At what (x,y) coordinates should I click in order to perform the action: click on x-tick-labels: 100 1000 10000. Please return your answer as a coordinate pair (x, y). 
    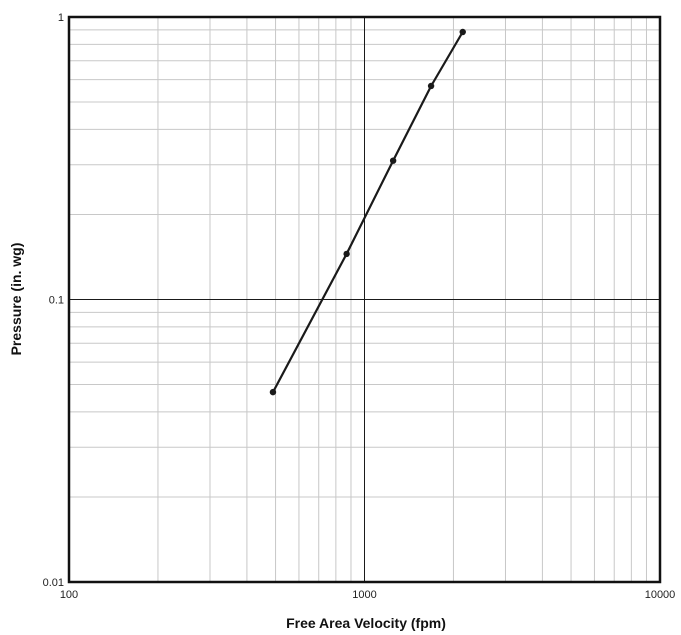
    Looking at the image, I should click on (367, 595).